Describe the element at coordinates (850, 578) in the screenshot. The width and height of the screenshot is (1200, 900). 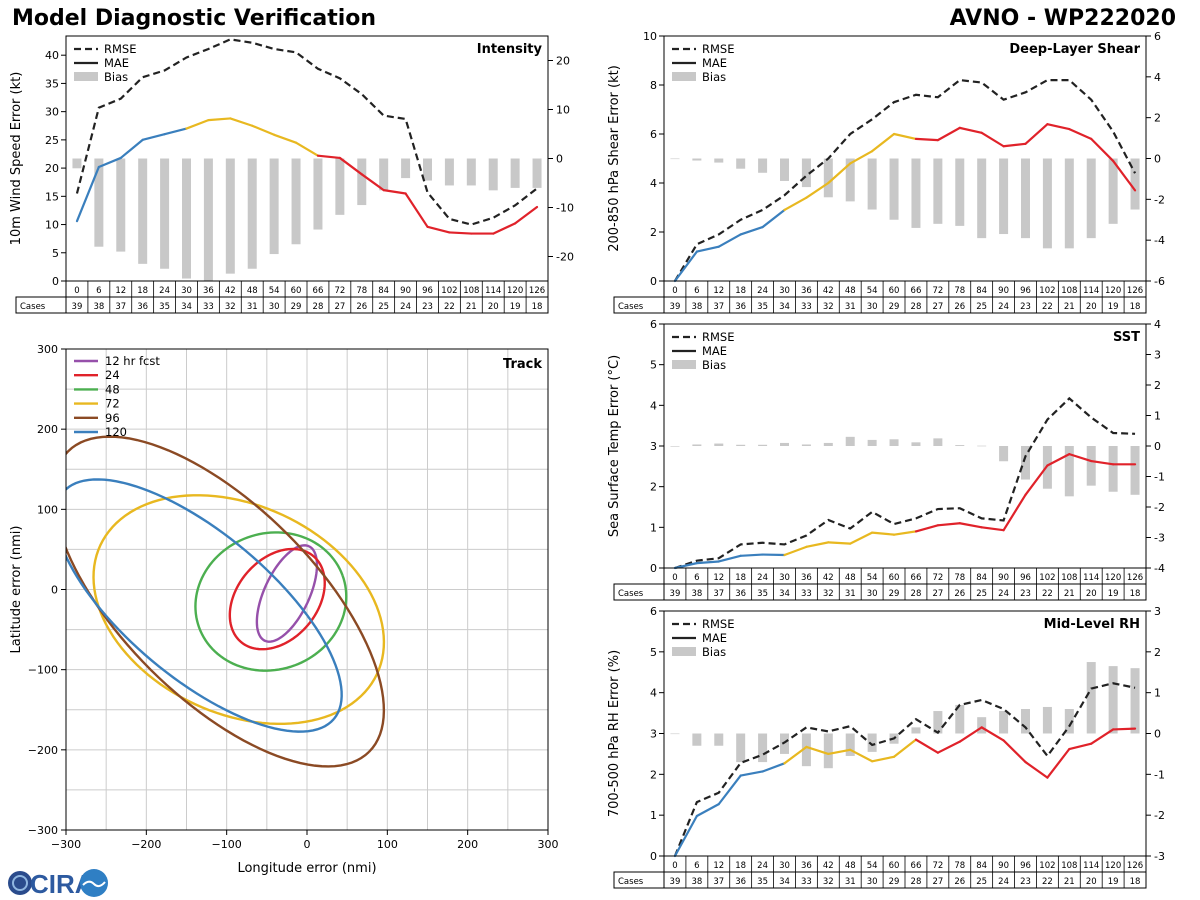
I see `hour-label: 48` at that location.